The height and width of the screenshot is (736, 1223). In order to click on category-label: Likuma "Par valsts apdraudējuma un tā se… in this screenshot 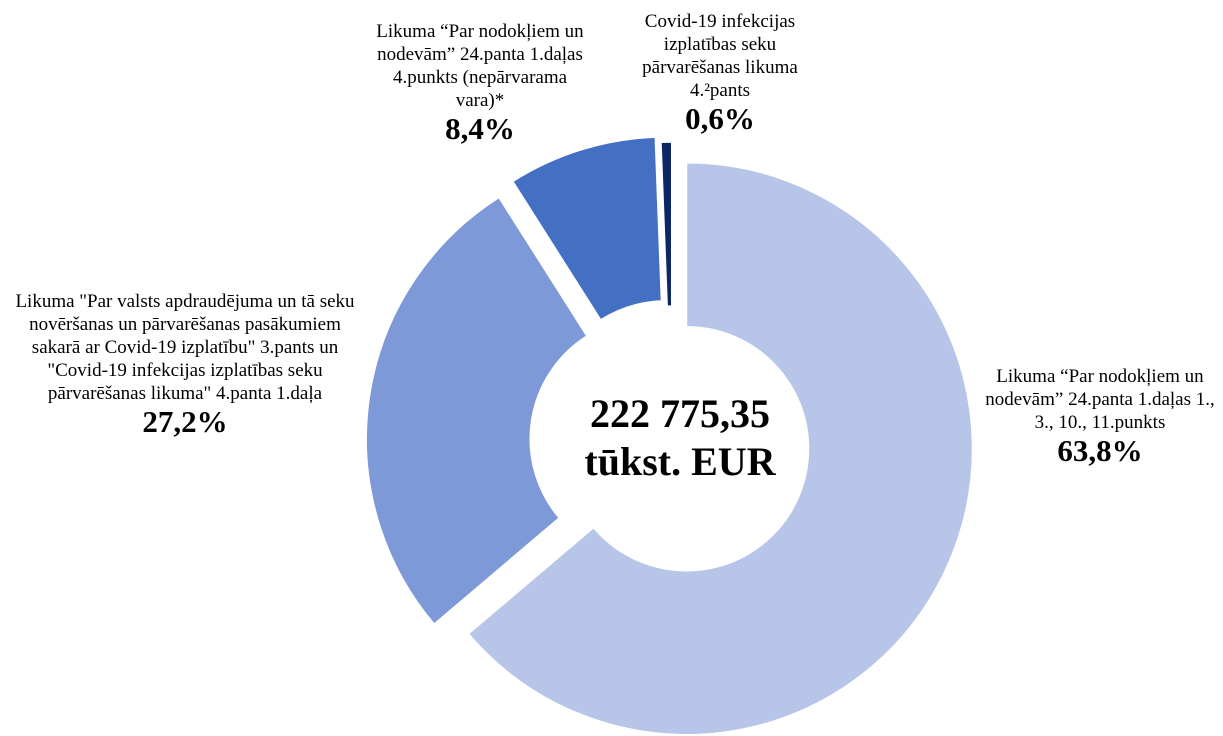, I will do `click(185, 347)`.